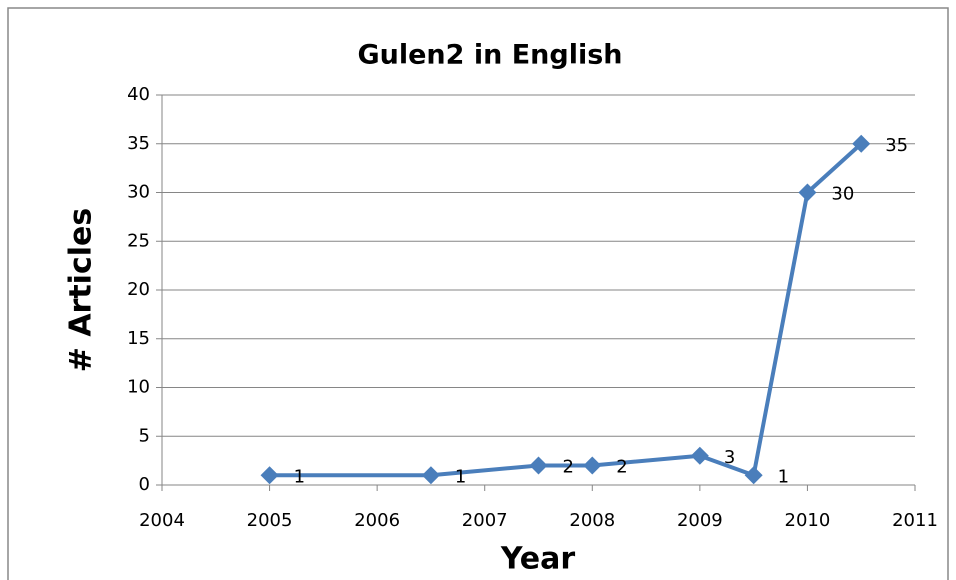 The image size is (956, 580). Describe the element at coordinates (808, 520) in the screenshot. I see `x-tick-label: 2010` at that location.